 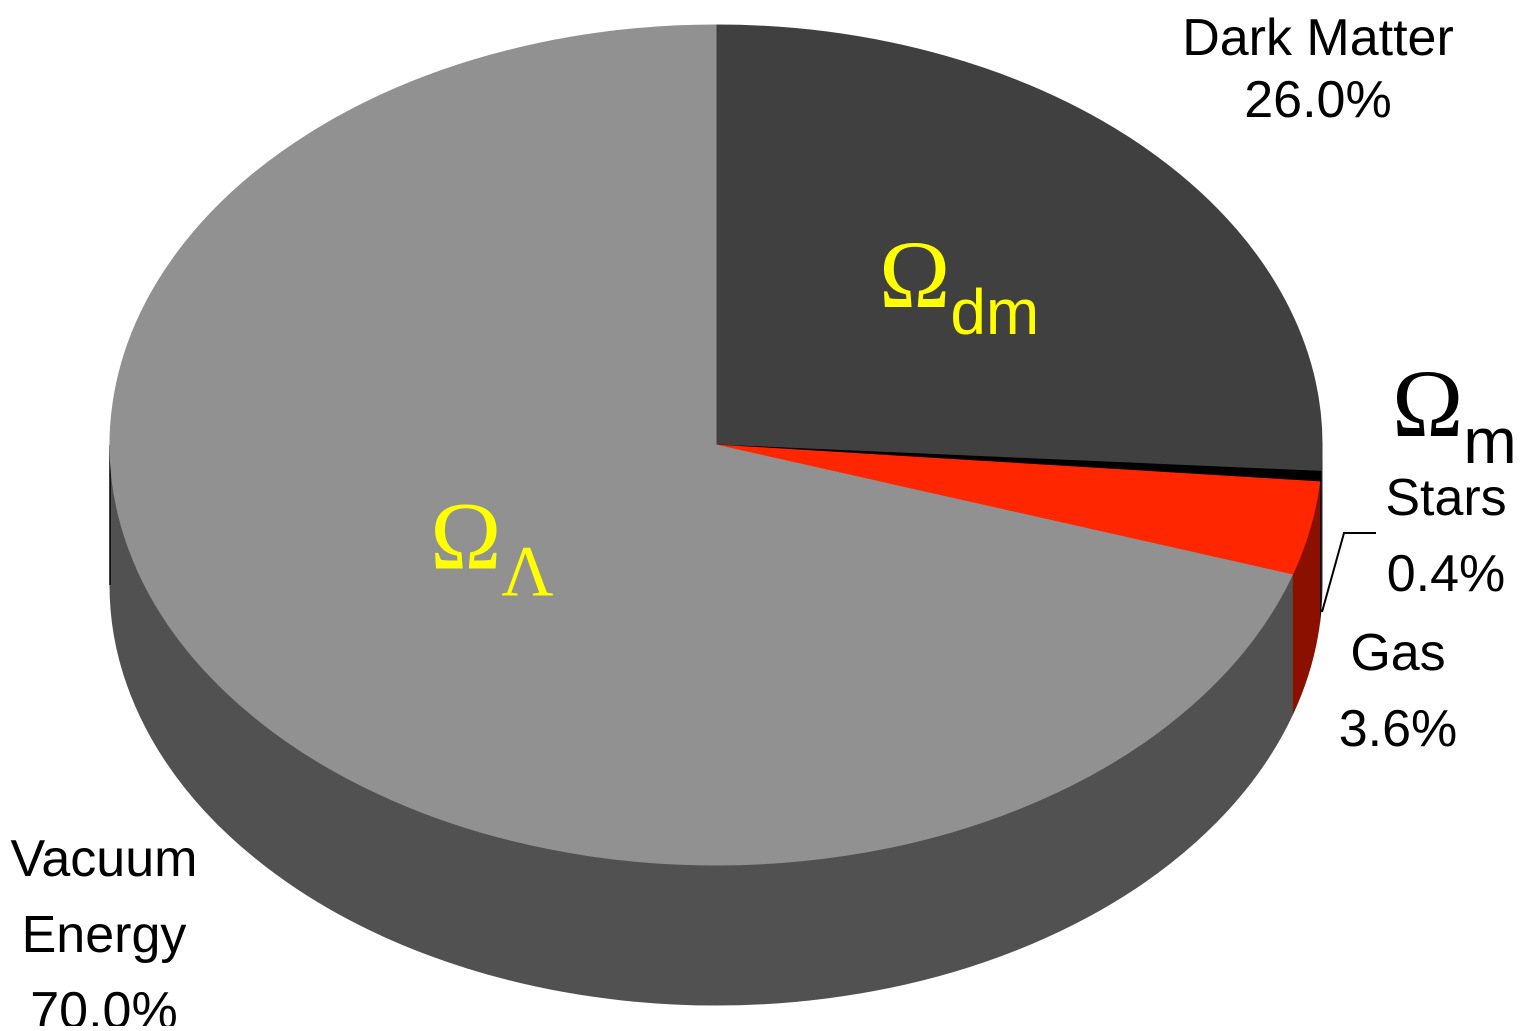 I want to click on label-stars: Stars 0.4%, so click(x=1445, y=536).